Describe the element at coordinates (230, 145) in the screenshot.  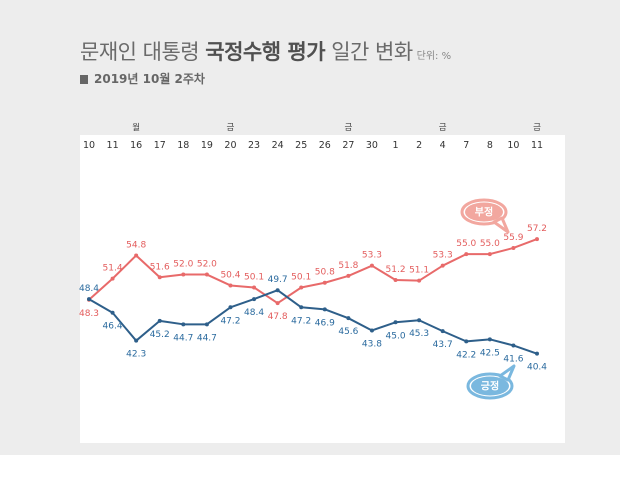
I see `x-tick-label: 20` at that location.